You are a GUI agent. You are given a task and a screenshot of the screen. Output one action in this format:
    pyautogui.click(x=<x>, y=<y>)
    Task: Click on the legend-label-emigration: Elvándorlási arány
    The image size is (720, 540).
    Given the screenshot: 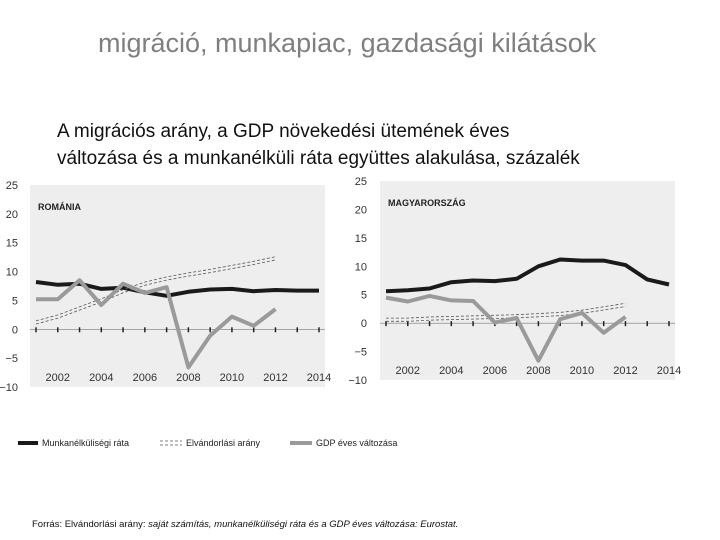 What is the action you would take?
    pyautogui.click(x=223, y=443)
    